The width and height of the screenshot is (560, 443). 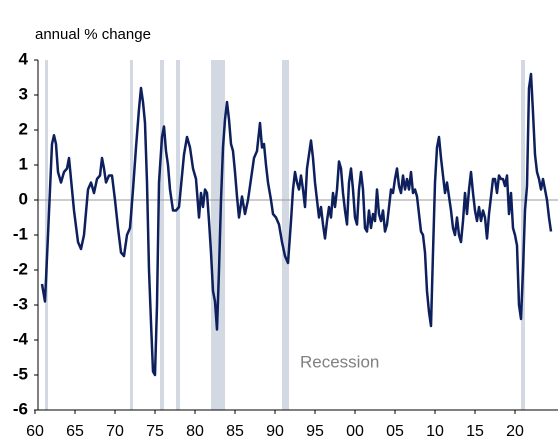 I want to click on x-tick-label: 05, so click(x=395, y=431).